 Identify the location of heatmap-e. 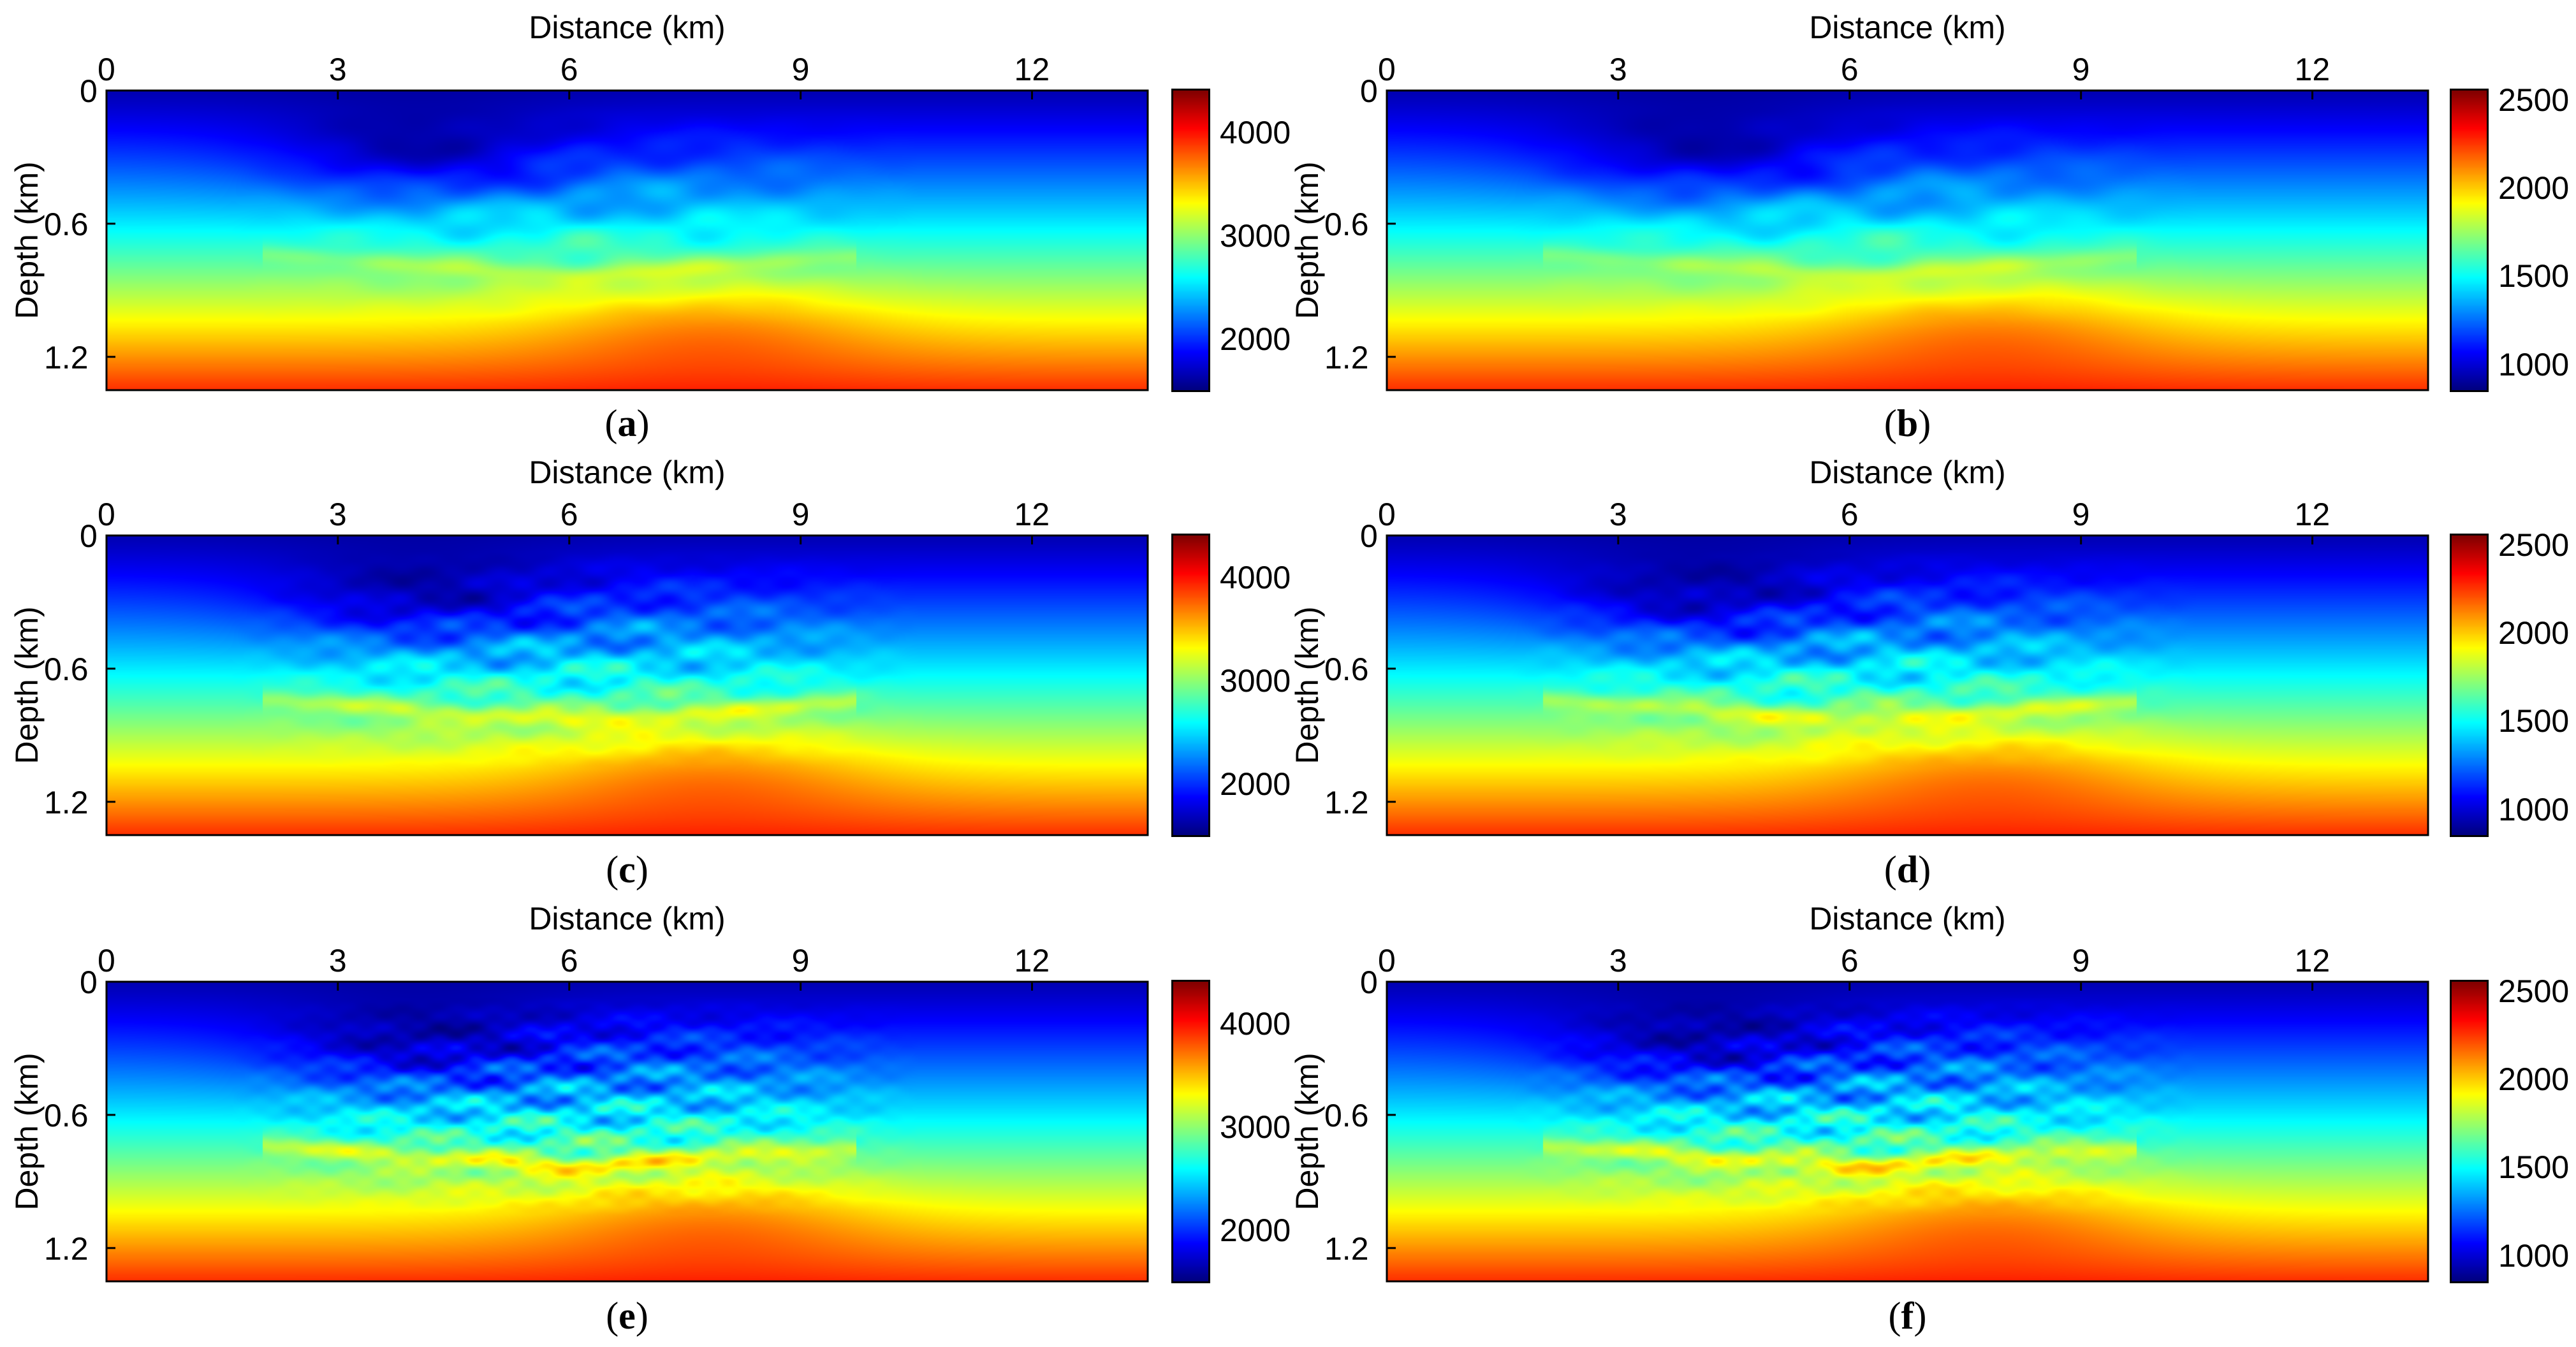
(627, 1131).